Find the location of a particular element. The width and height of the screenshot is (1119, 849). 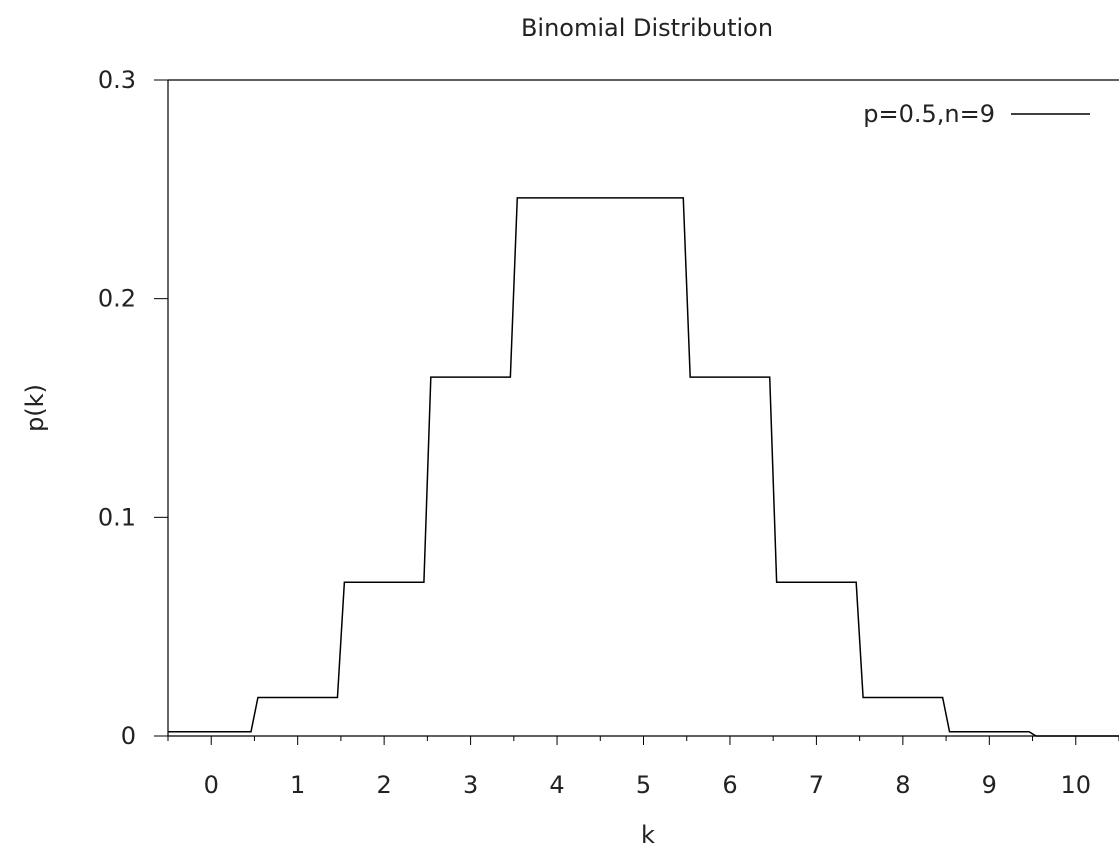

legend: p=0.5,n=9 is located at coordinates (976, 114).